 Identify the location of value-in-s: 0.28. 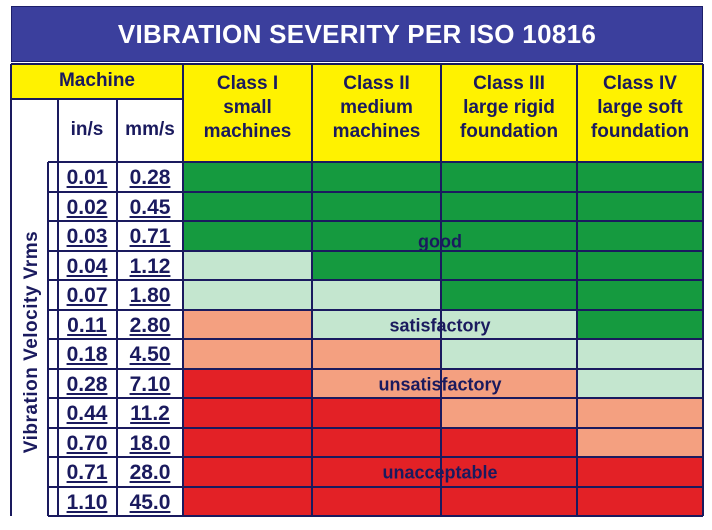
(87, 384).